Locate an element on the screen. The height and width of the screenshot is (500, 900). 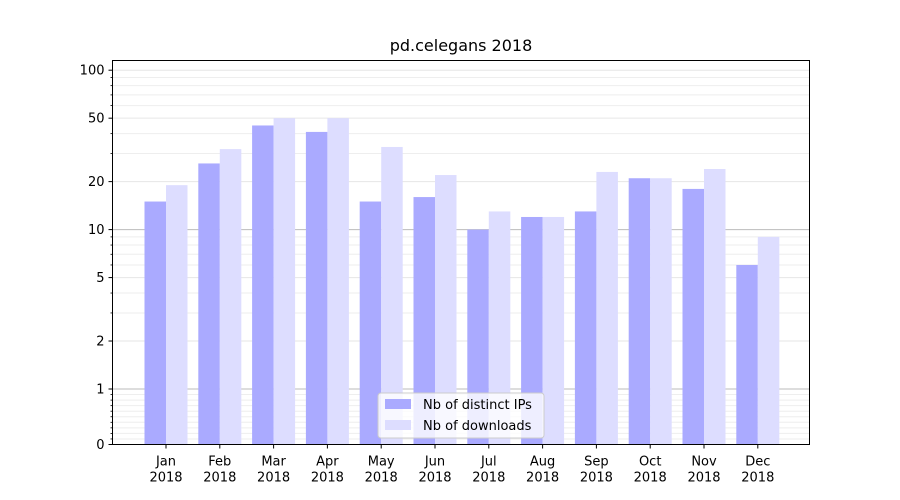
y-axis: 0 1 2 5 10 20 50 100 is located at coordinates (96, 258).